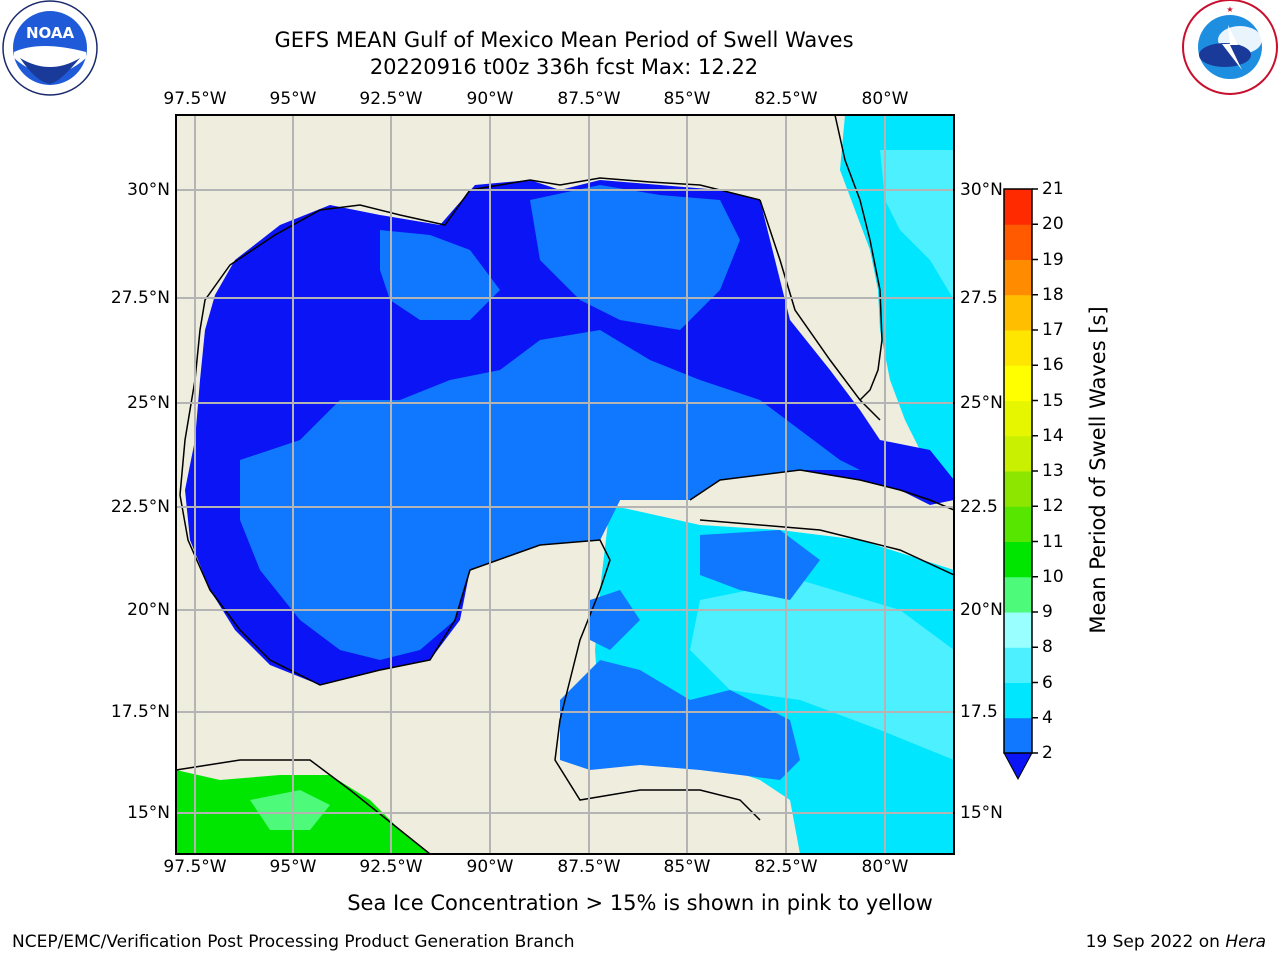 The height and width of the screenshot is (960, 1280). I want to click on lat-label-right: 25°N, so click(981, 403).